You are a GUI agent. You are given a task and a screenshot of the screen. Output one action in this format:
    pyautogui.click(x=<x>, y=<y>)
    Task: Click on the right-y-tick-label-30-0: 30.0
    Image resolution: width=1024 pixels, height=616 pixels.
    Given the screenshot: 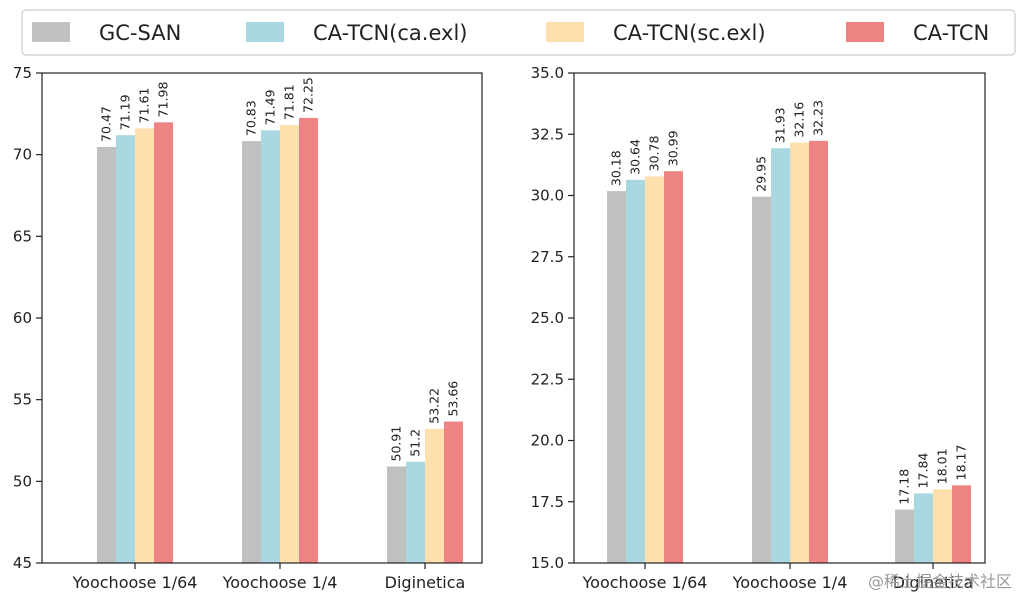 What is the action you would take?
    pyautogui.click(x=547, y=196)
    